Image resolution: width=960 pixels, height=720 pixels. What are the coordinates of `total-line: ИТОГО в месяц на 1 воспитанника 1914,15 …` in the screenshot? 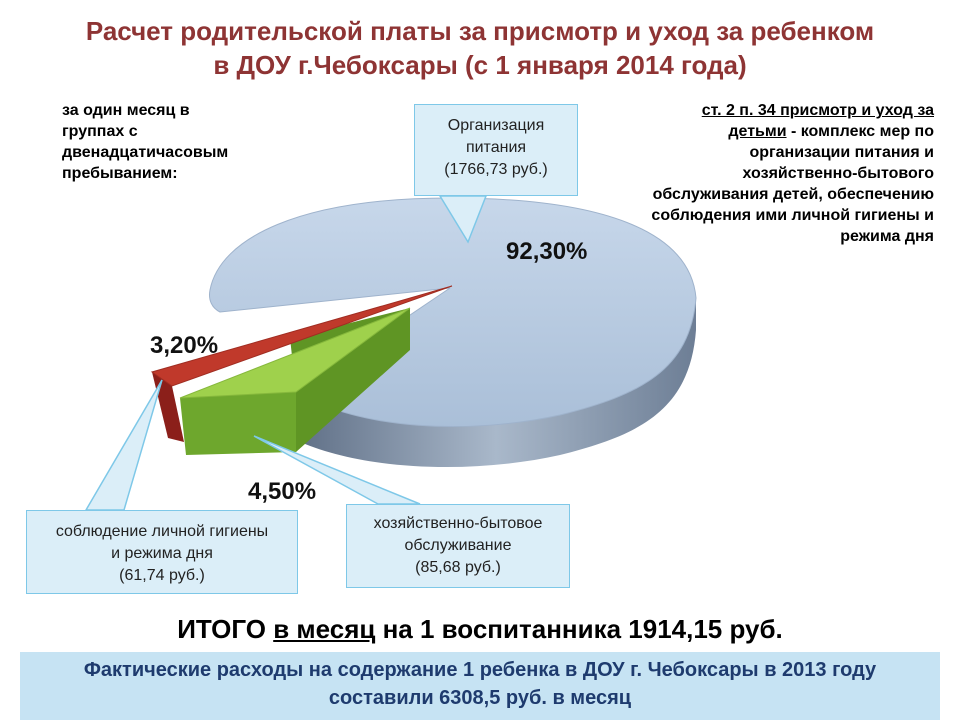 It's located at (480, 629).